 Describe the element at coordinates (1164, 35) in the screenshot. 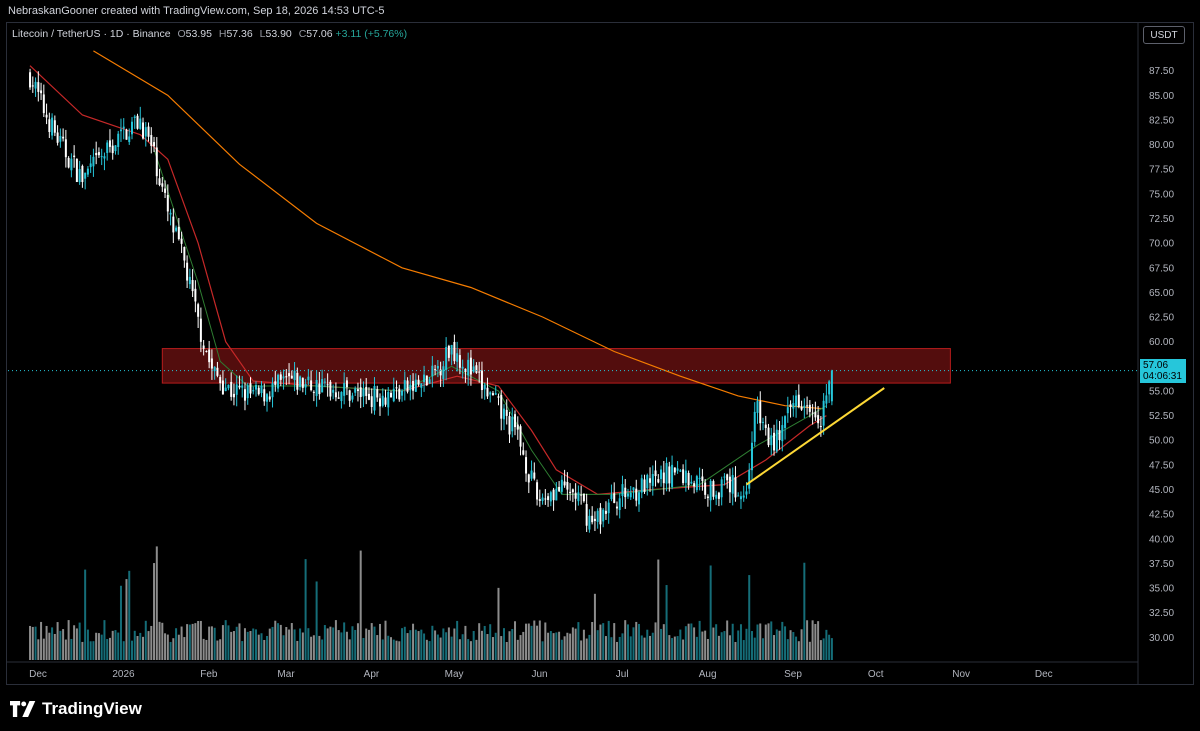

I see `currency-button: USDT` at that location.